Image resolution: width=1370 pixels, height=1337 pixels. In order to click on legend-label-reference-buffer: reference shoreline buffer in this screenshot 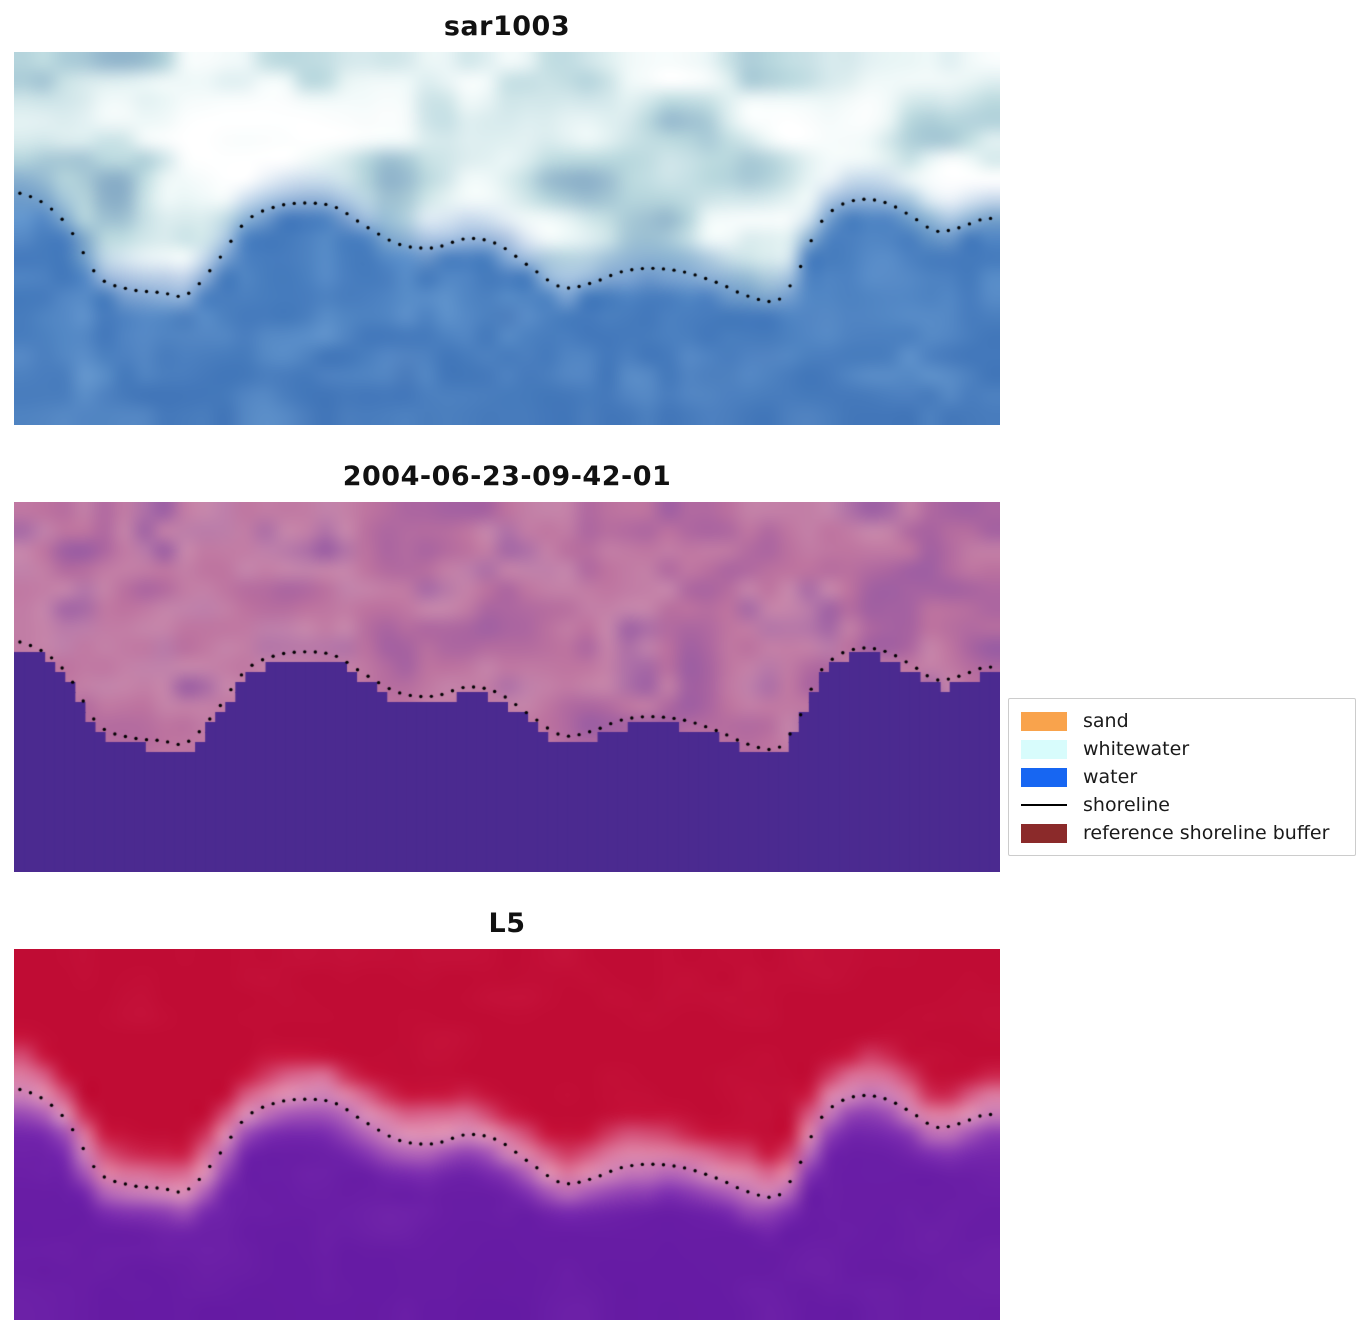, I will do `click(1206, 833)`.